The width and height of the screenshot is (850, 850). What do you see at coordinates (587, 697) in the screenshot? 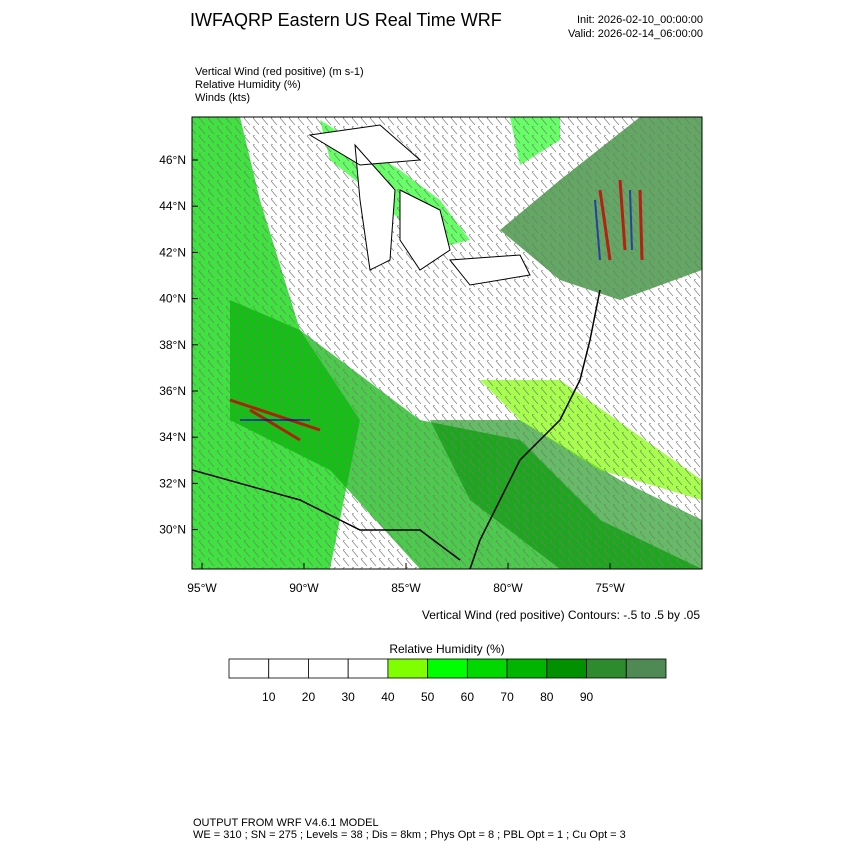
I see `colorbar-label: 90` at bounding box center [587, 697].